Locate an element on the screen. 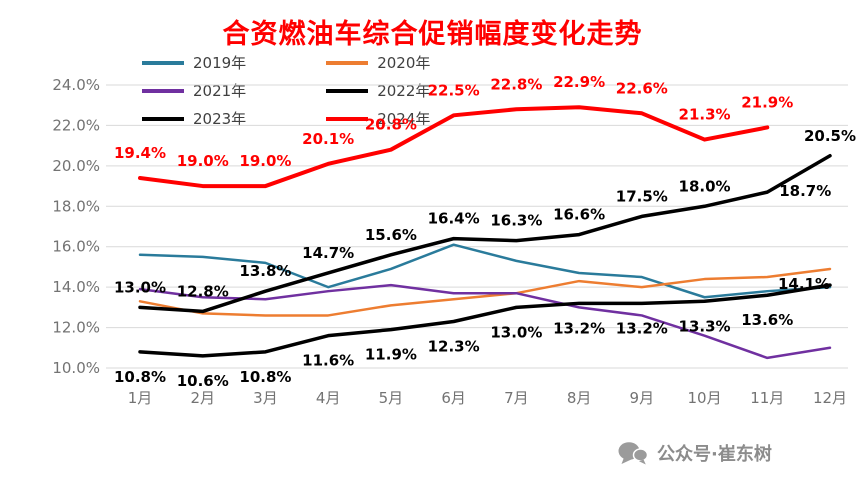 Image resolution: width=865 pixels, height=480 pixels. y-axis-tick-label: 14.0% is located at coordinates (76, 287).